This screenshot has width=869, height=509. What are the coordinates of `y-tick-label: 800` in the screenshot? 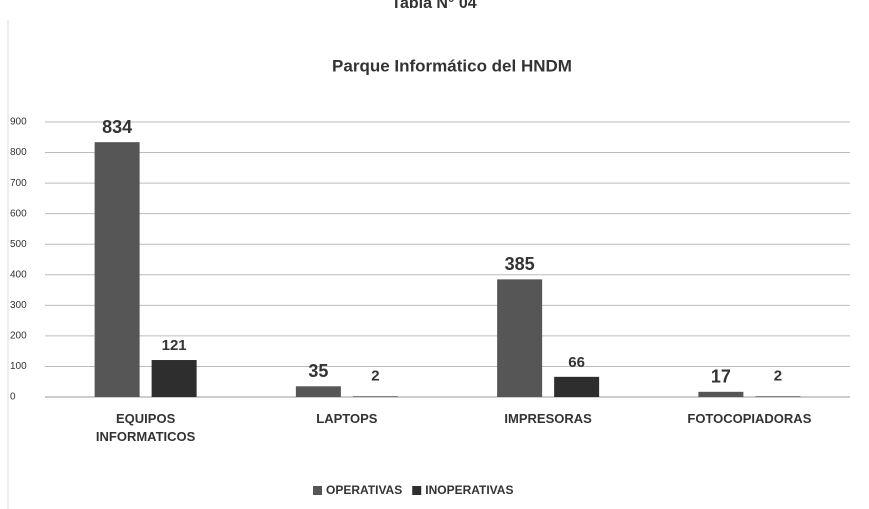 It's located at (18, 152).